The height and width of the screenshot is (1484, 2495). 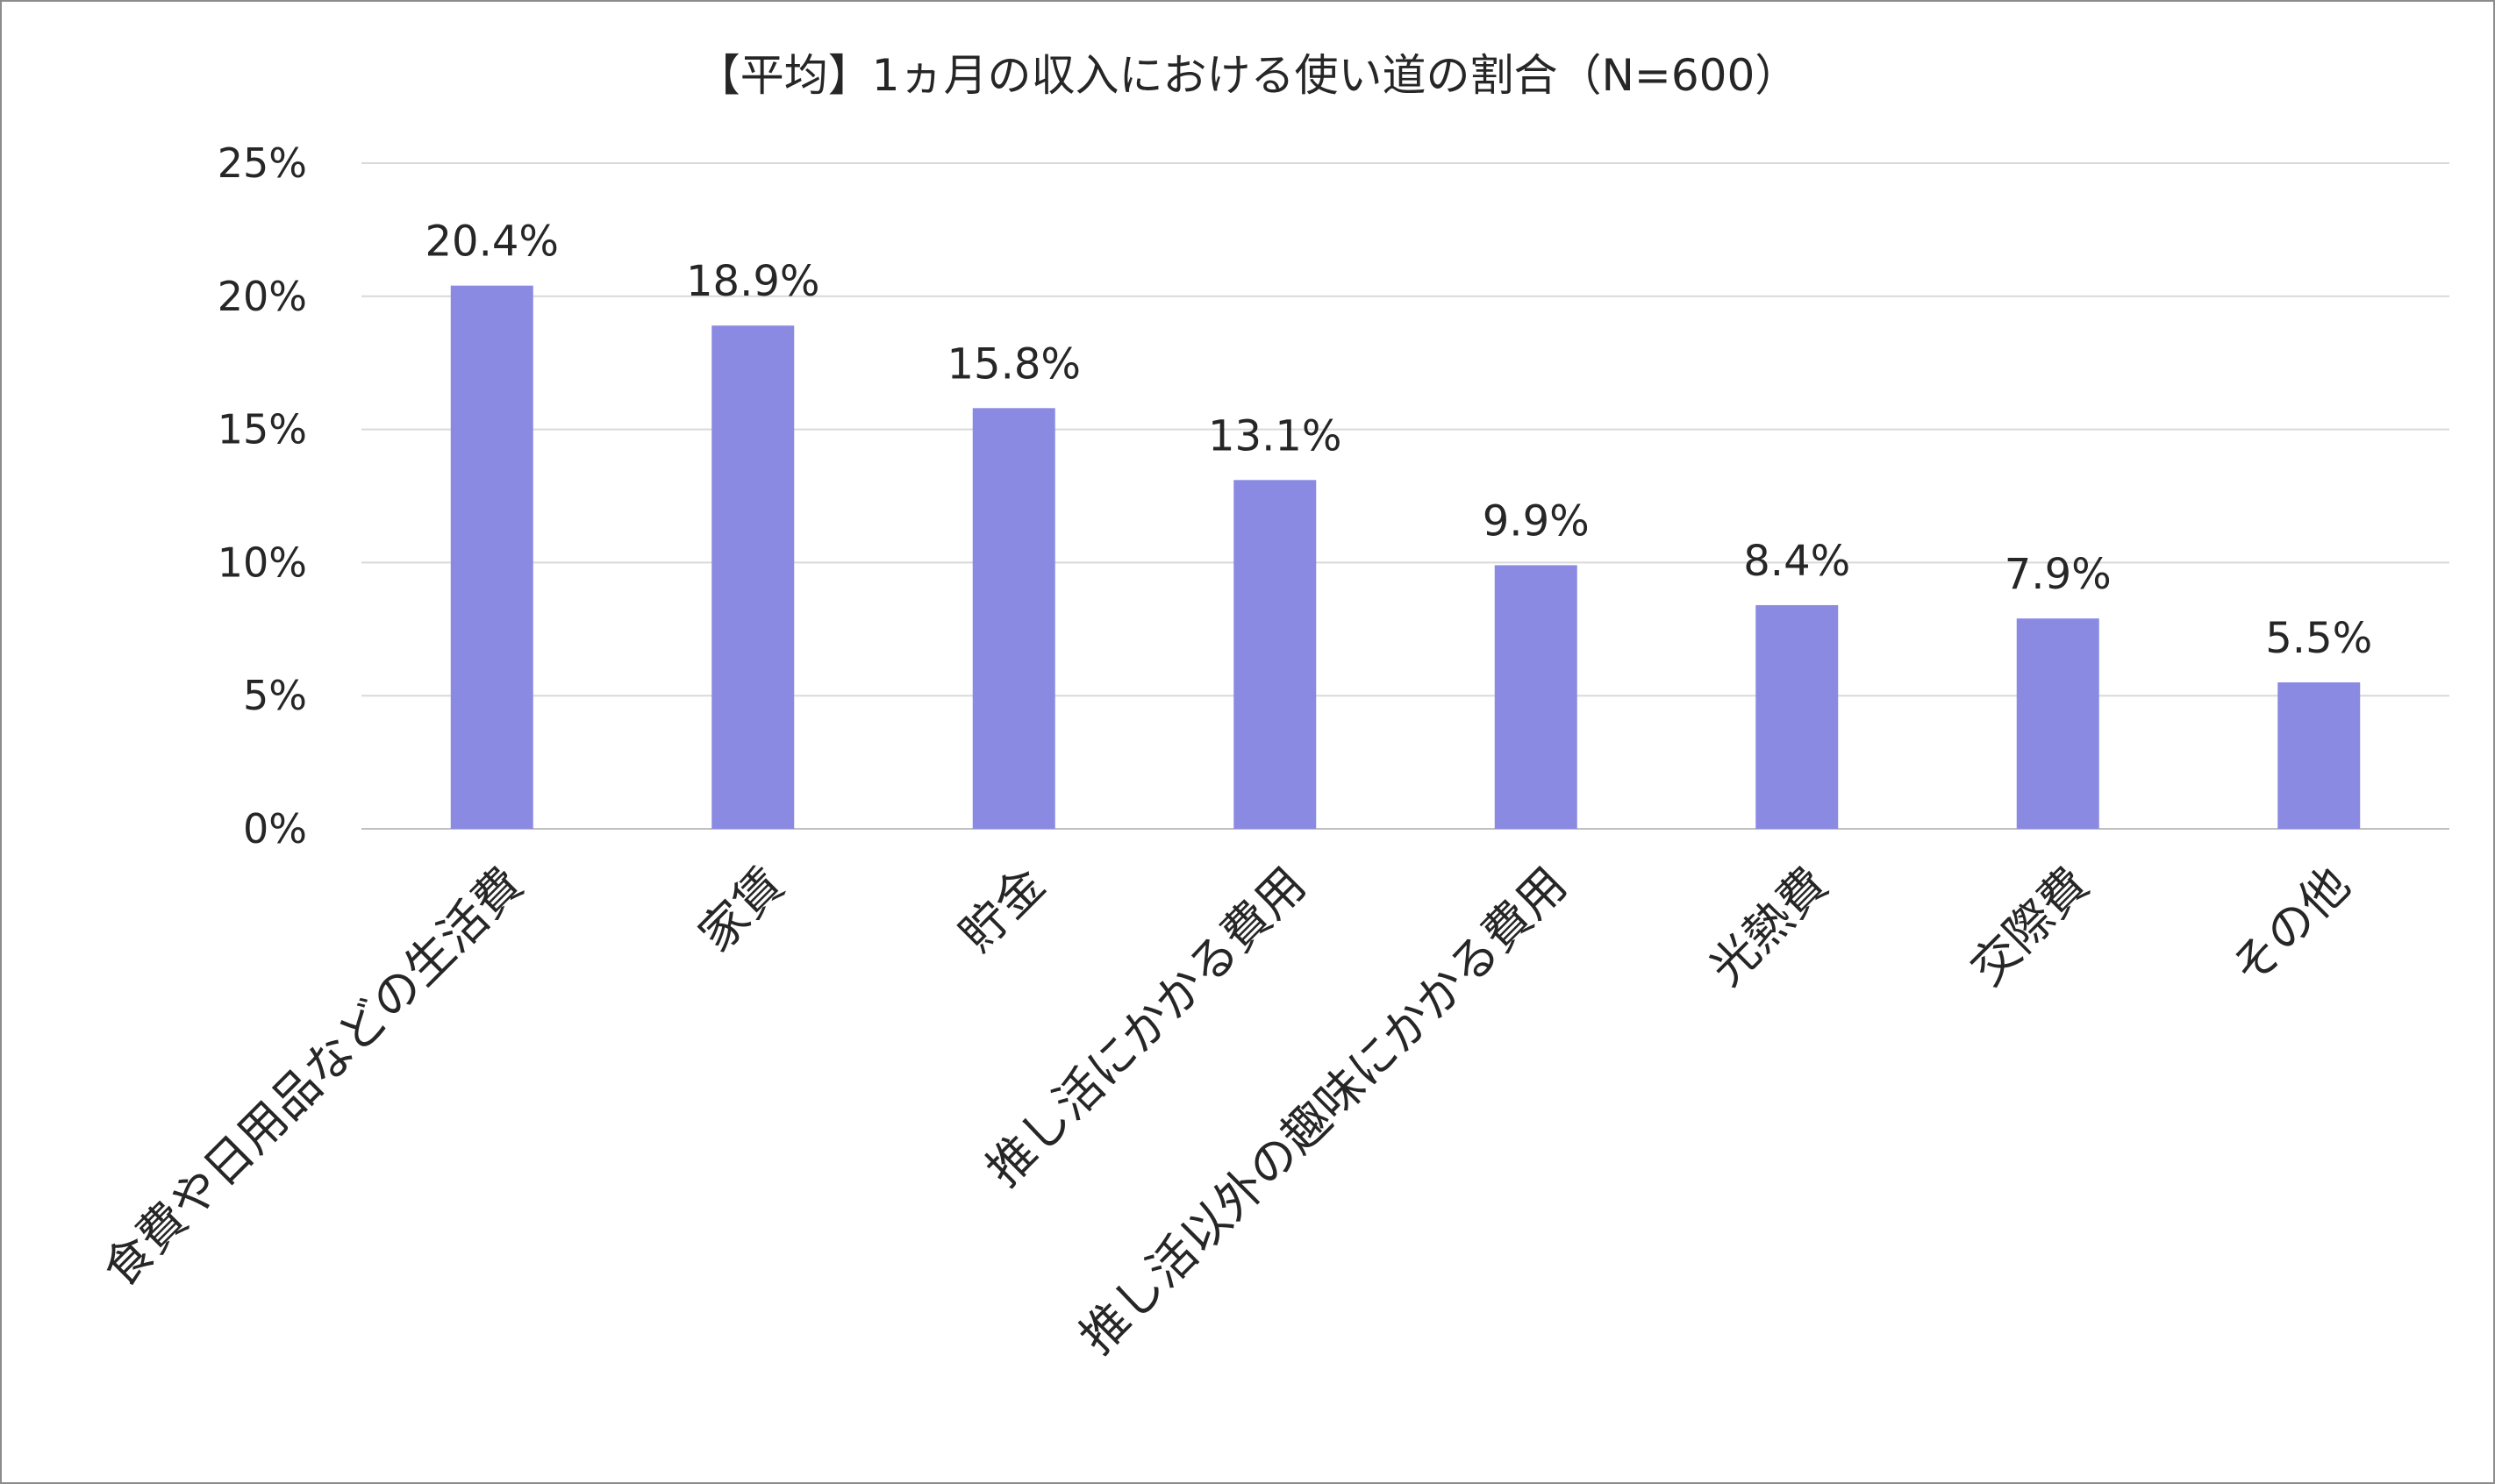 I want to click on y-tick-label: 0%, so click(x=275, y=829).